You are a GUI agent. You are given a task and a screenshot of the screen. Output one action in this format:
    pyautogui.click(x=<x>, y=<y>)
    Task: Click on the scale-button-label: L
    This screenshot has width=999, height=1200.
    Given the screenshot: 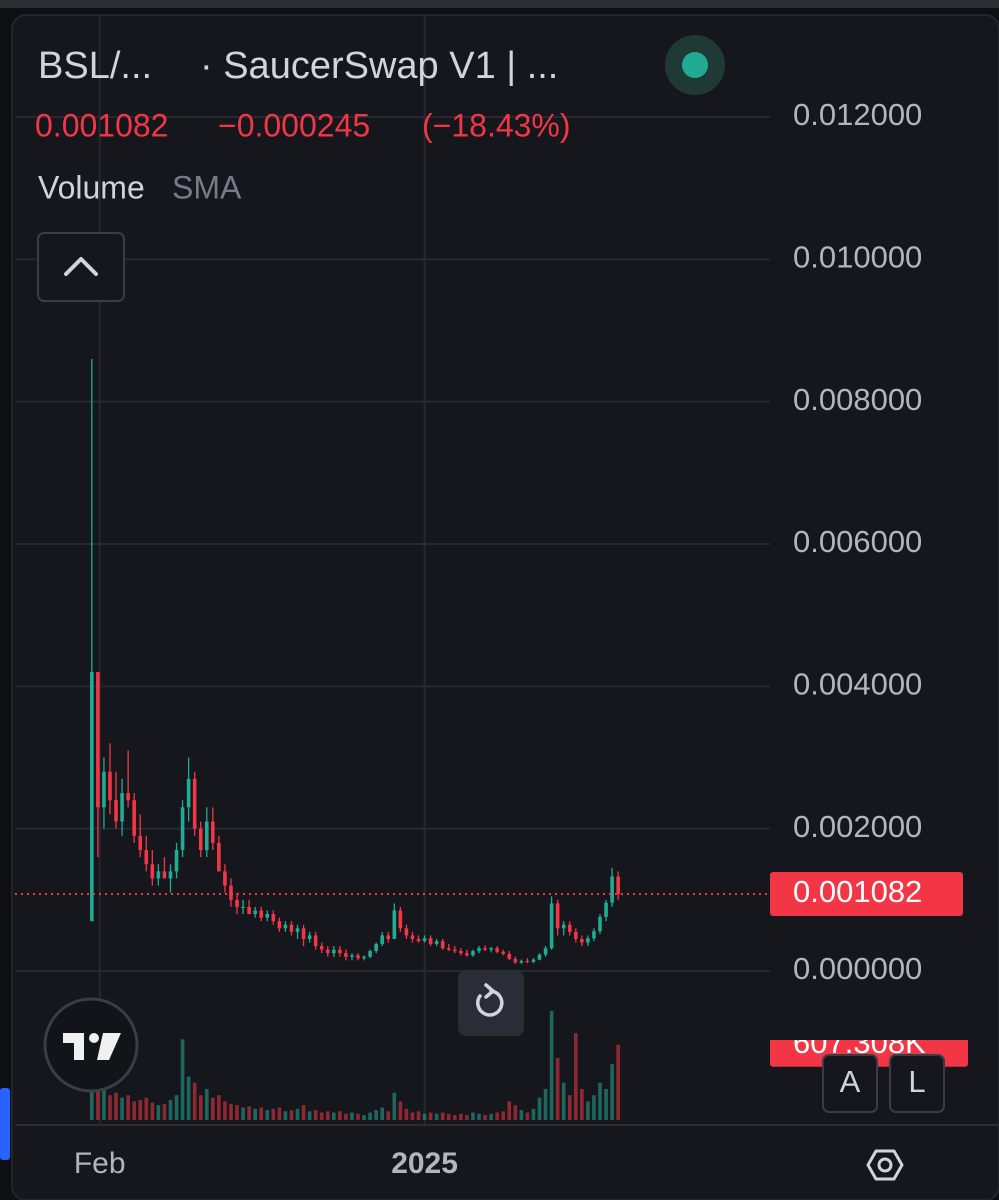 What is the action you would take?
    pyautogui.click(x=916, y=1081)
    